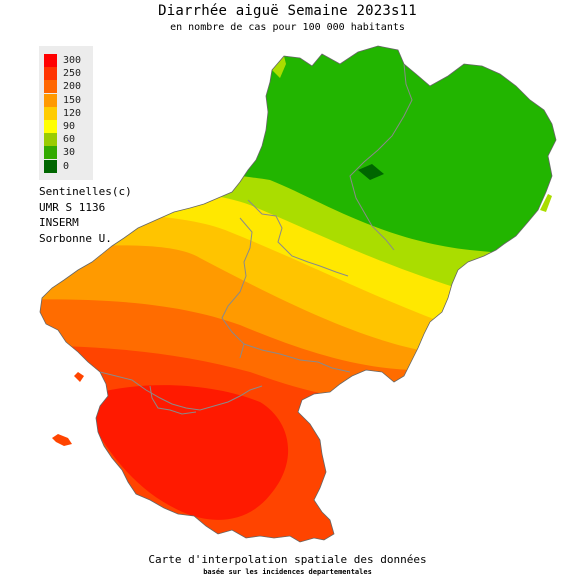 The image size is (575, 581). What do you see at coordinates (59, 222) in the screenshot?
I see `credit-line: INSERM` at bounding box center [59, 222].